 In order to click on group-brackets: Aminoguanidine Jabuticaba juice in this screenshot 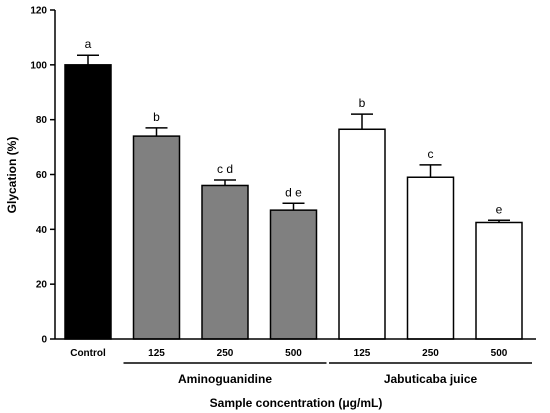, I will do `click(327, 374)`.